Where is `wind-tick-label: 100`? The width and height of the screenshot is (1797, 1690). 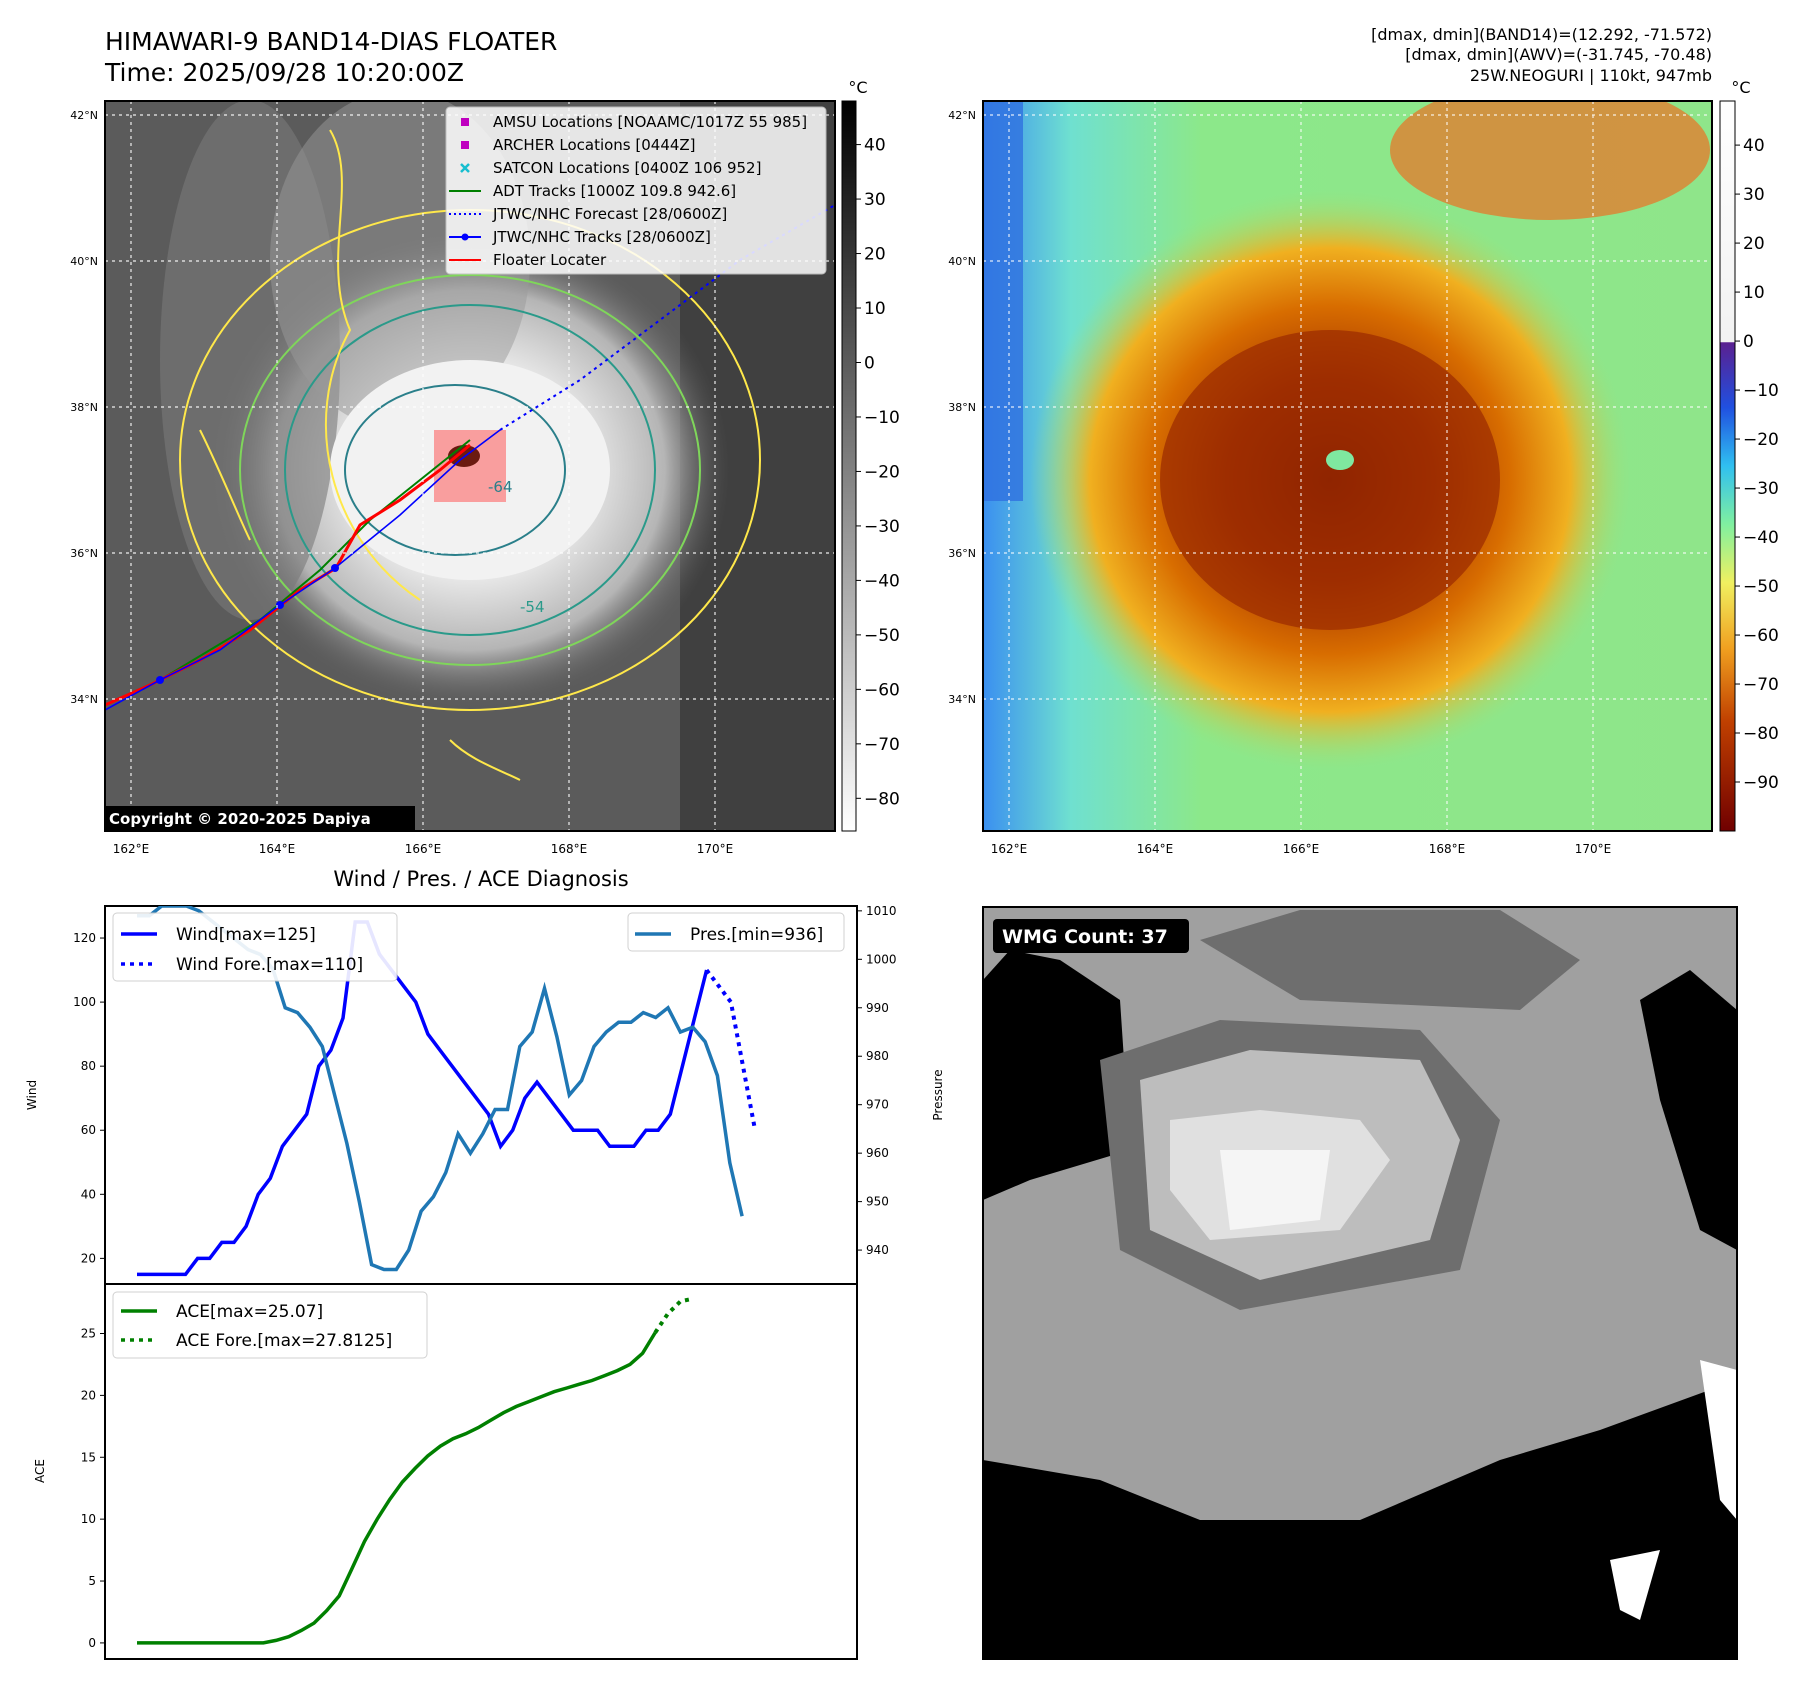
wind-tick-label: 100 is located at coordinates (84, 1002).